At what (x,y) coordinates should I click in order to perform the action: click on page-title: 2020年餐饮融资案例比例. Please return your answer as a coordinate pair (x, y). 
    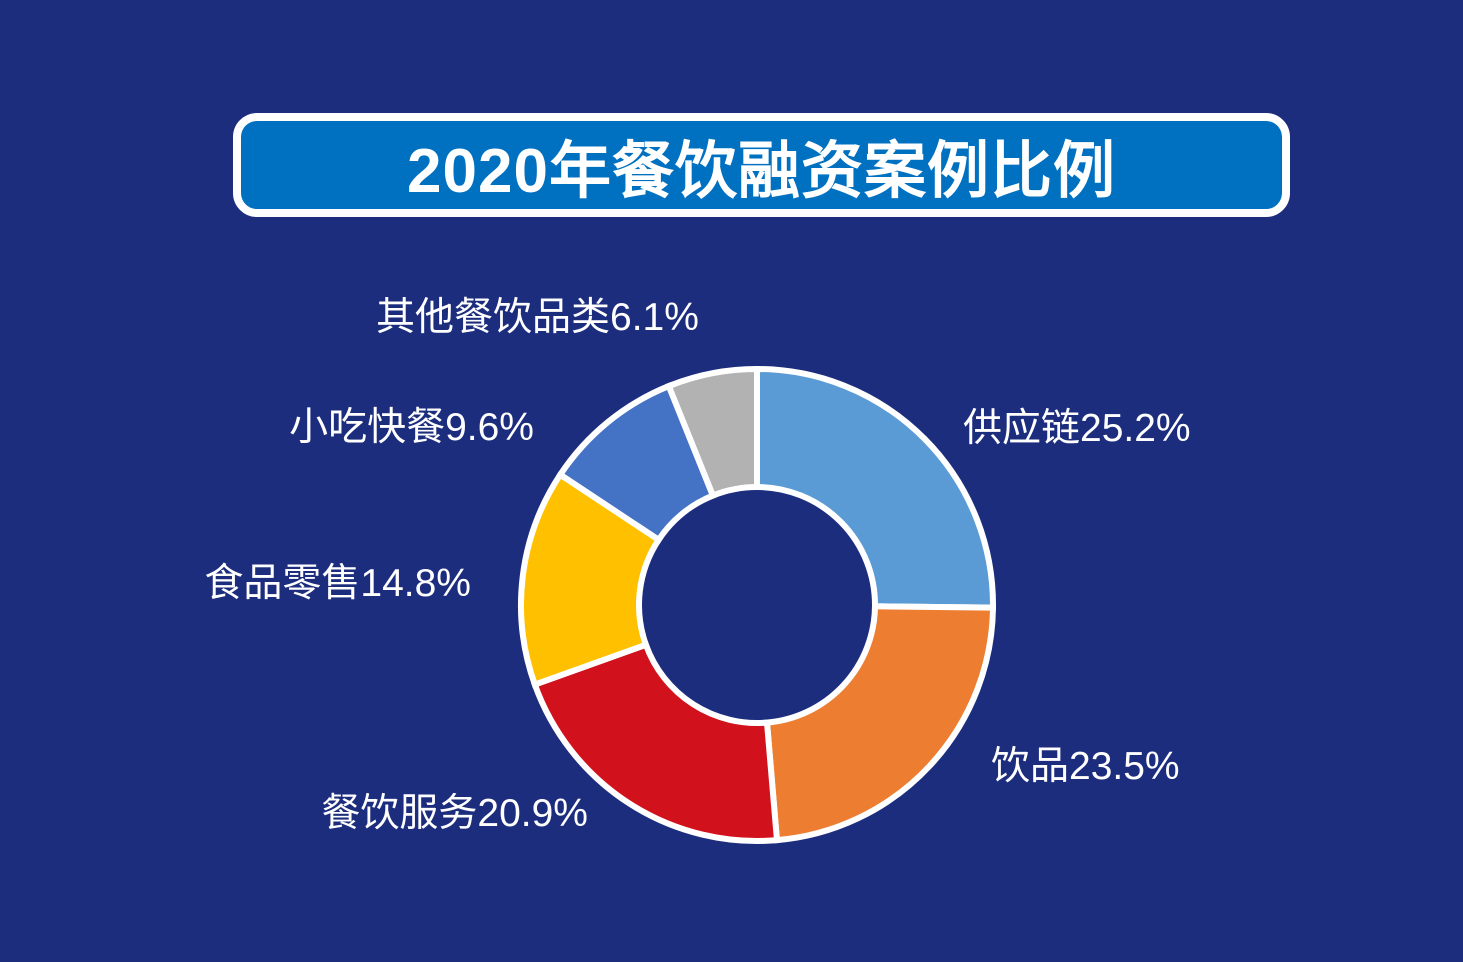
    Looking at the image, I should click on (761, 171).